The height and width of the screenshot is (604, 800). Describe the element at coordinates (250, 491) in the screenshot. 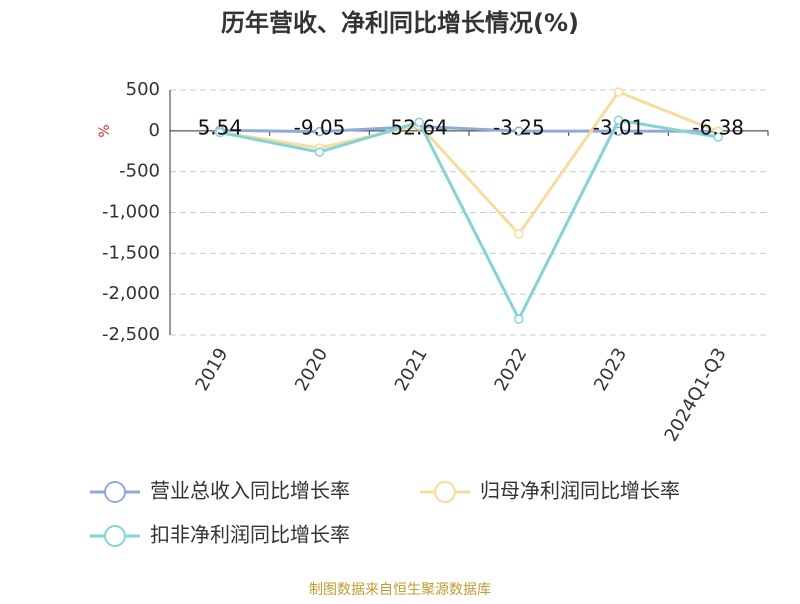

I see `legend-label: 营业总收入同比增长率` at that location.